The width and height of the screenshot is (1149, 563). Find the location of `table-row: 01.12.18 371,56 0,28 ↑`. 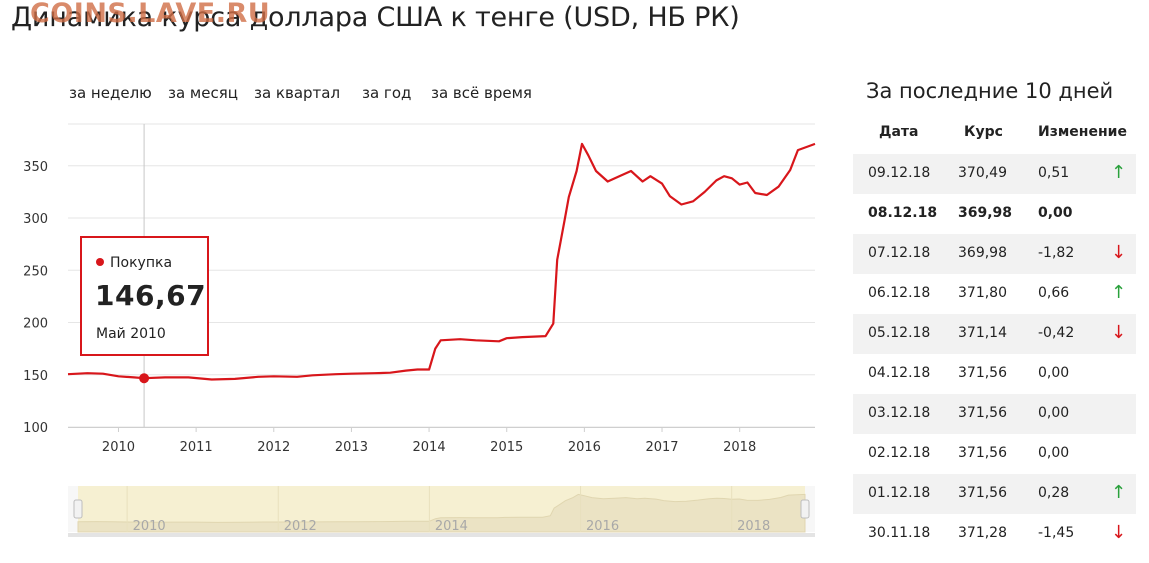

table-row: 01.12.18 371,56 0,28 ↑ is located at coordinates (994, 494).